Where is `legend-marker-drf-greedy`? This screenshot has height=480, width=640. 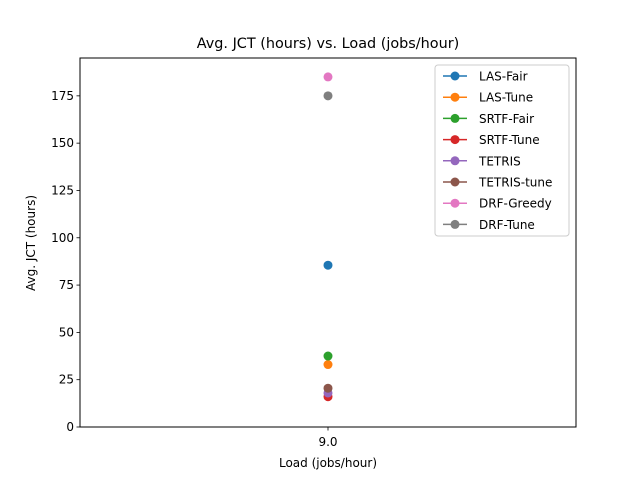 legend-marker-drf-greedy is located at coordinates (455, 203).